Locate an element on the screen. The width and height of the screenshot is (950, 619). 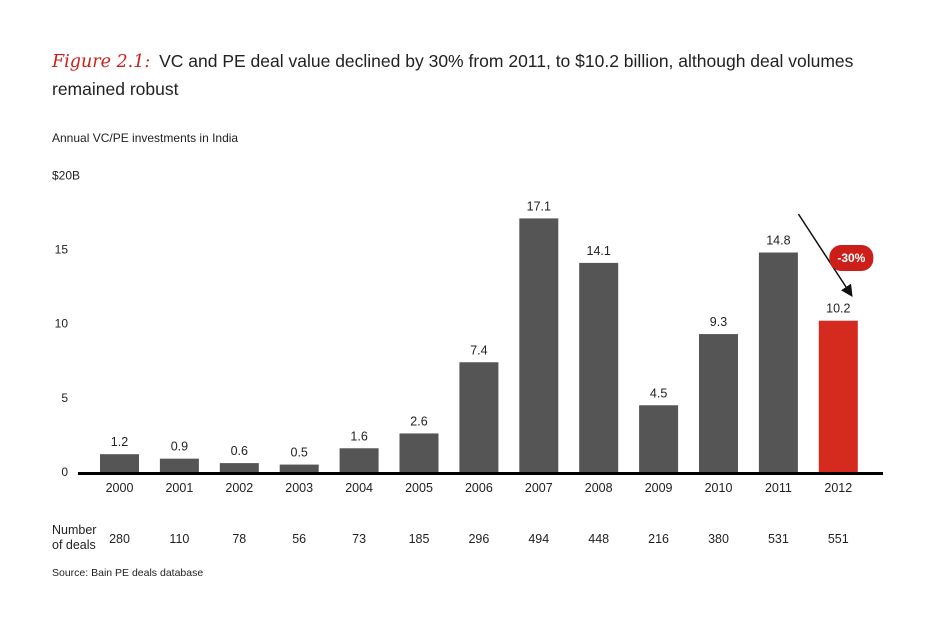
x-tick-label: 2009 is located at coordinates (659, 488).